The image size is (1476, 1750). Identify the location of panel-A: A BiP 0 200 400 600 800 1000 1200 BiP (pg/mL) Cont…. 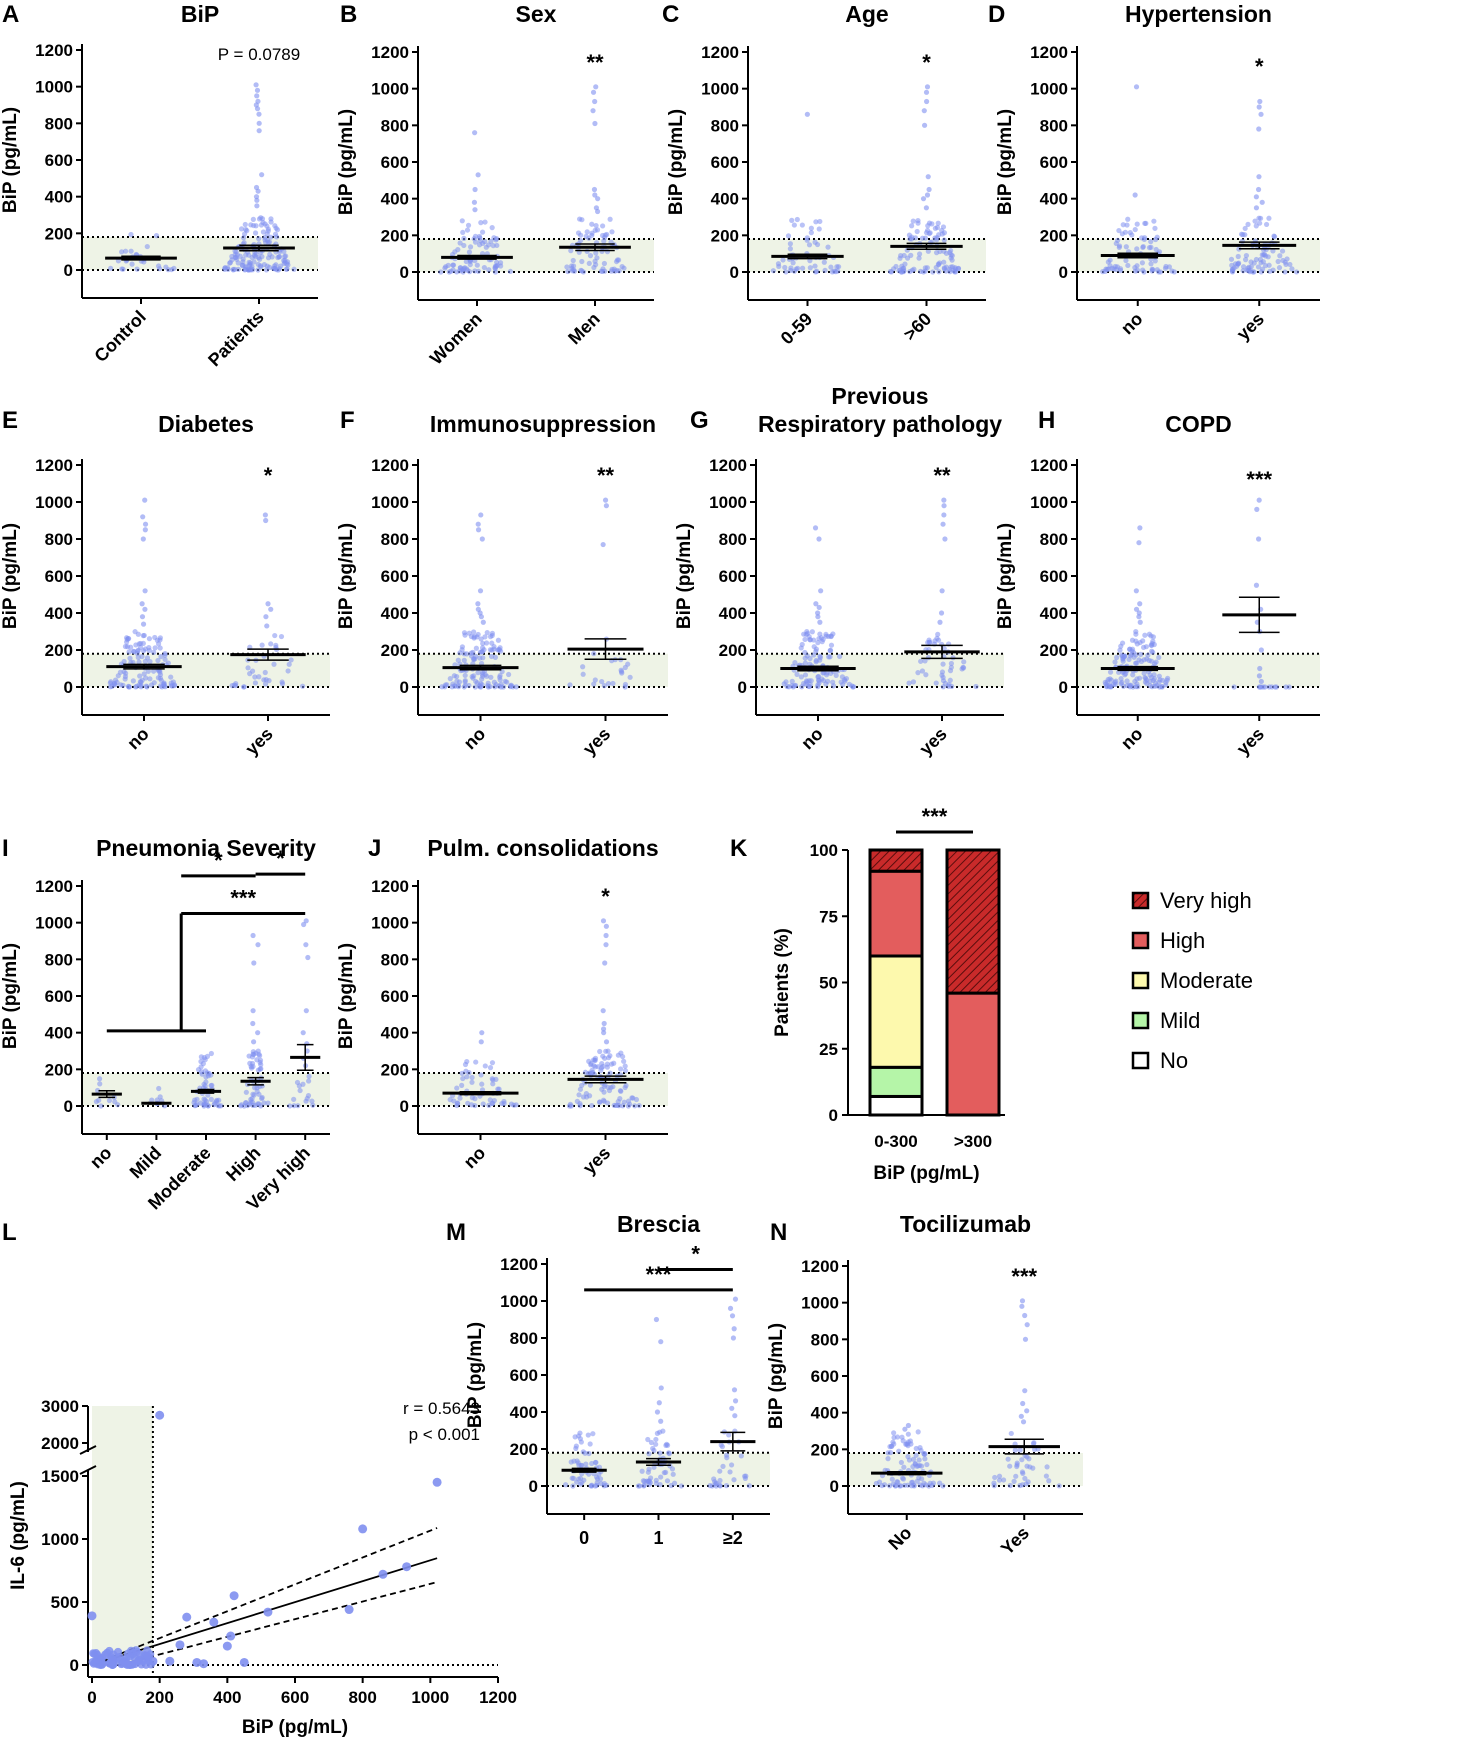
(159, 185).